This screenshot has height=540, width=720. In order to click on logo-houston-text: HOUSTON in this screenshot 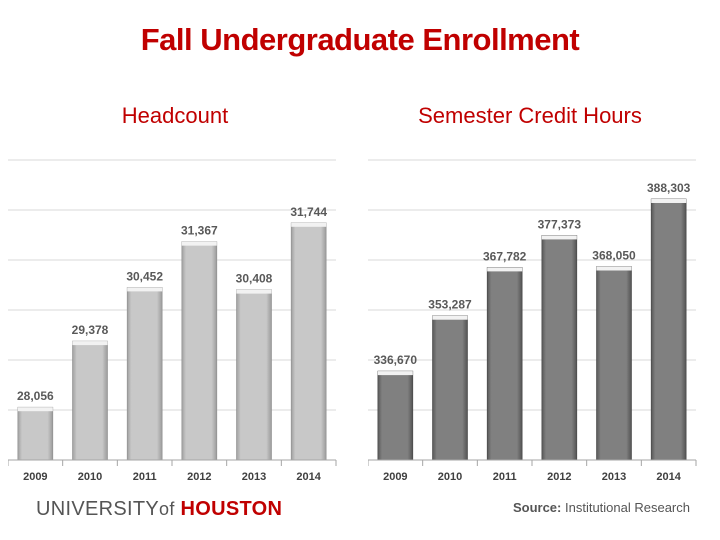, I will do `click(231, 509)`.